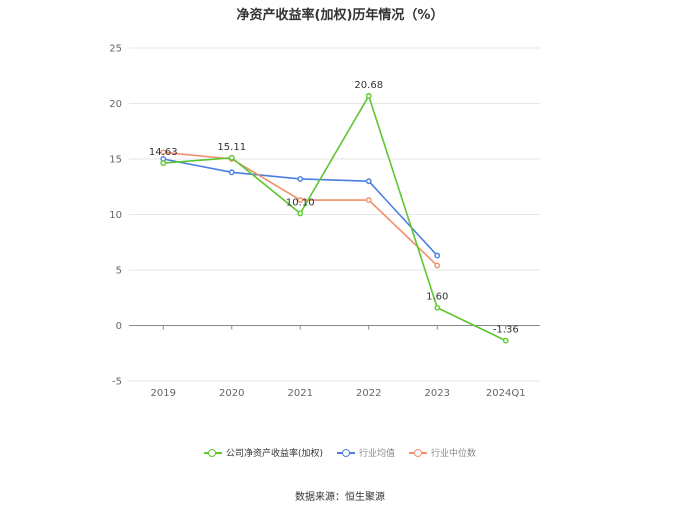  Describe the element at coordinates (119, 271) in the screenshot. I see `y-tick-label: 5` at that location.